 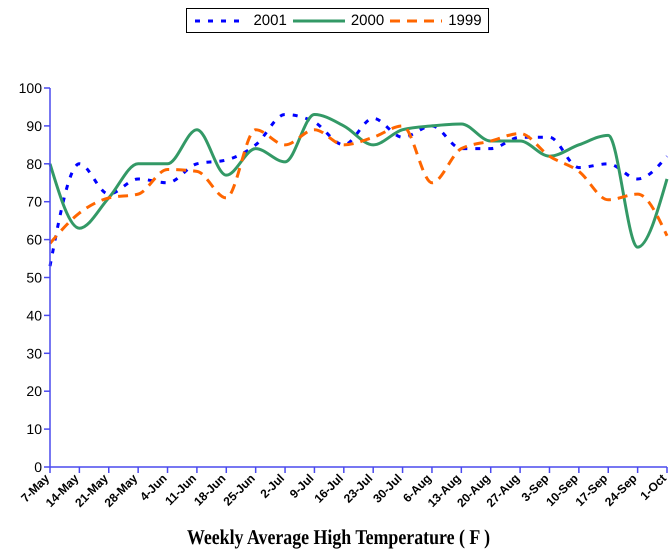 What do you see at coordinates (34, 126) in the screenshot?
I see `y-tick-label: 90` at bounding box center [34, 126].